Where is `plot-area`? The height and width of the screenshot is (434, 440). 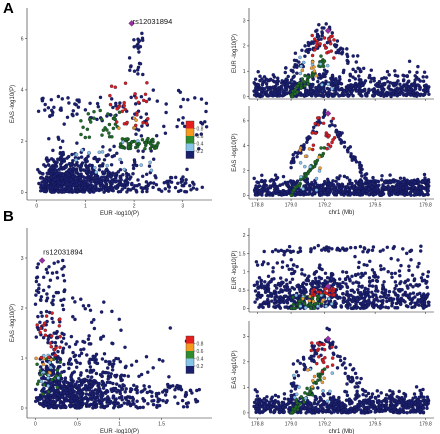 plot-area is located at coordinates (341, 270).